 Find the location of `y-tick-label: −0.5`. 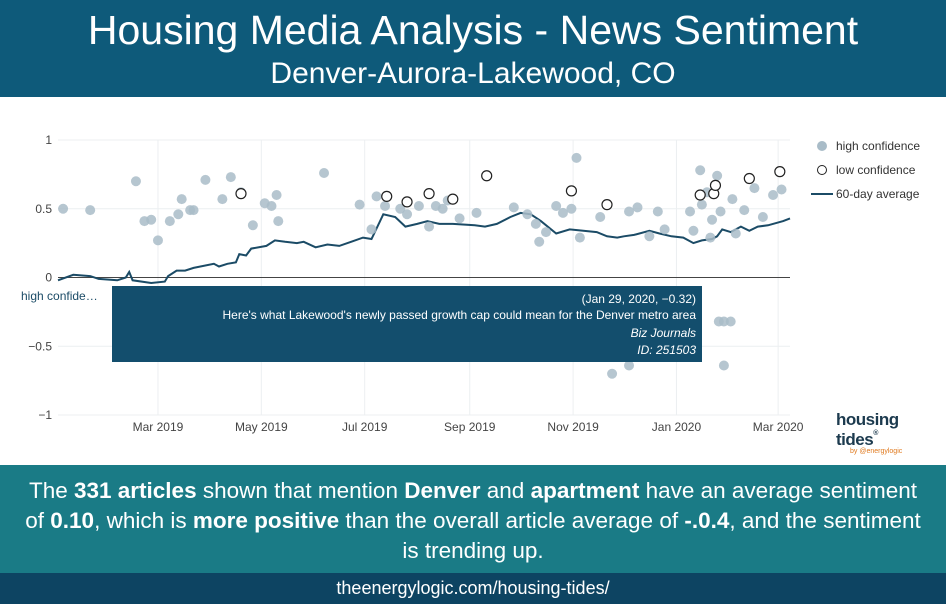

y-tick-label: −0.5 is located at coordinates (40, 346).